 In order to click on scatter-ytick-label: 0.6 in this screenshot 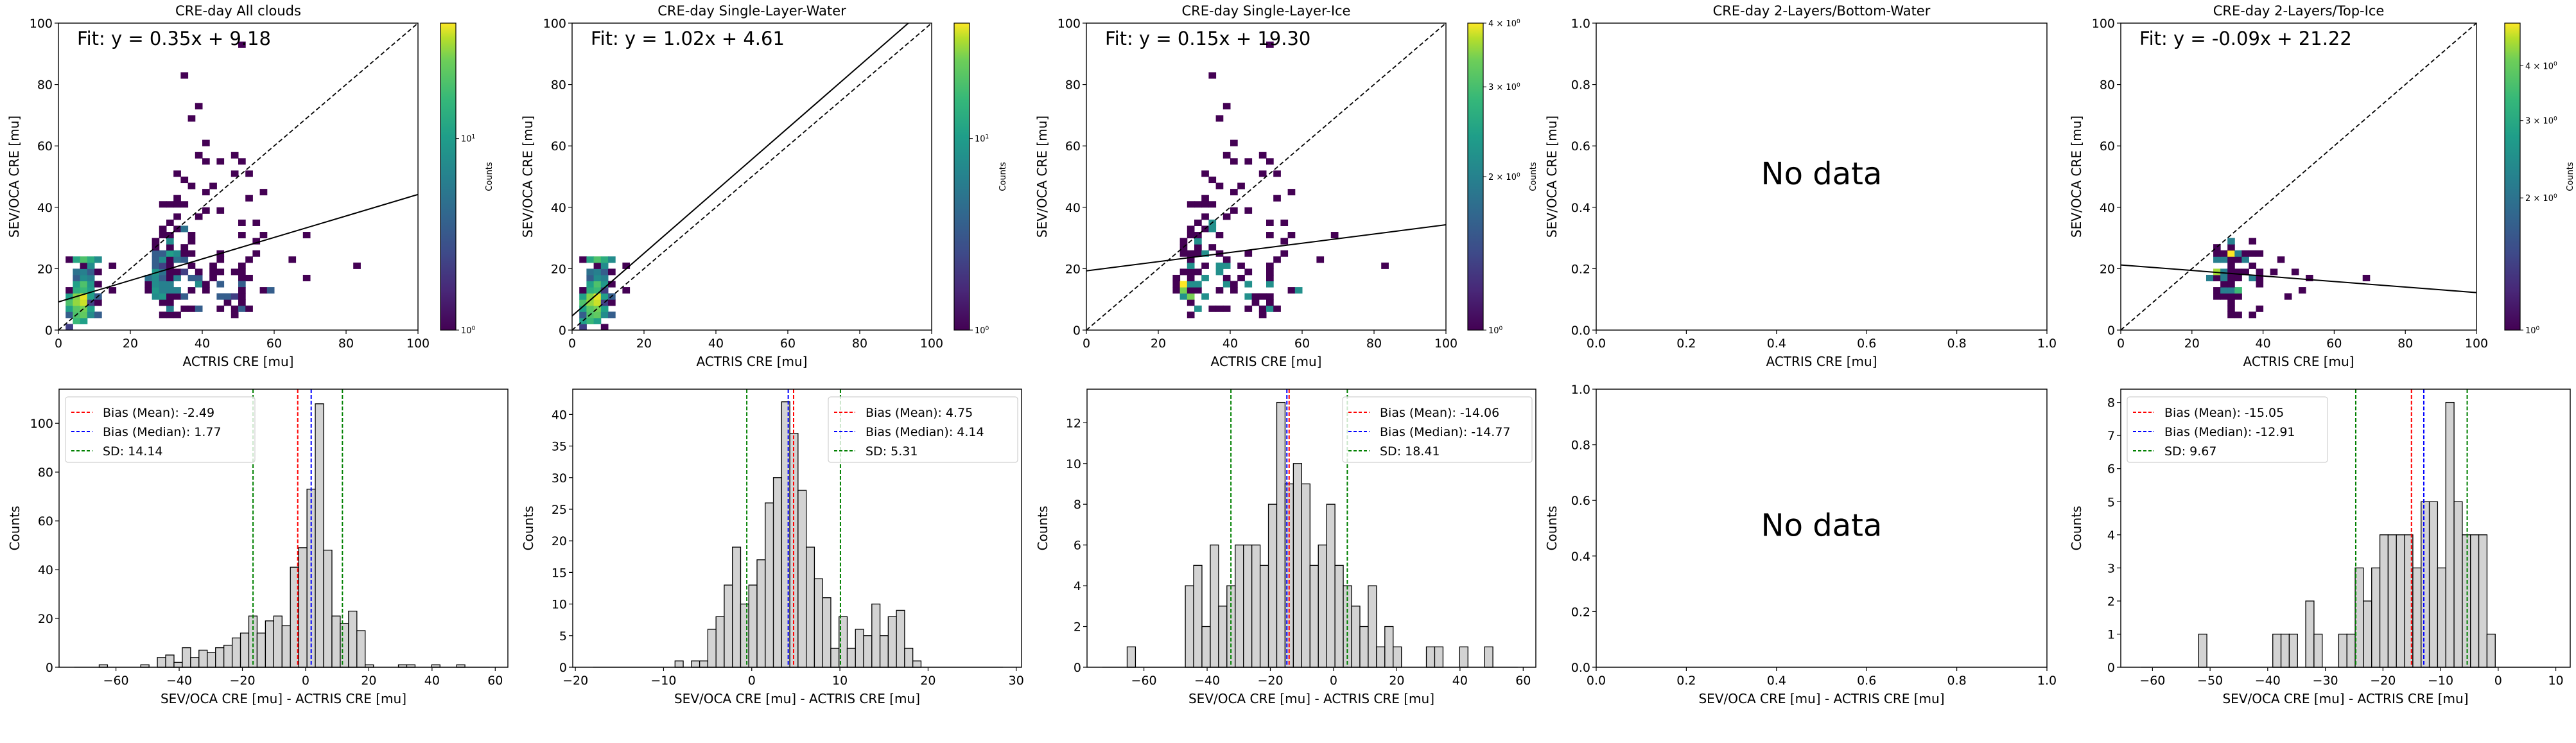, I will do `click(1580, 146)`.